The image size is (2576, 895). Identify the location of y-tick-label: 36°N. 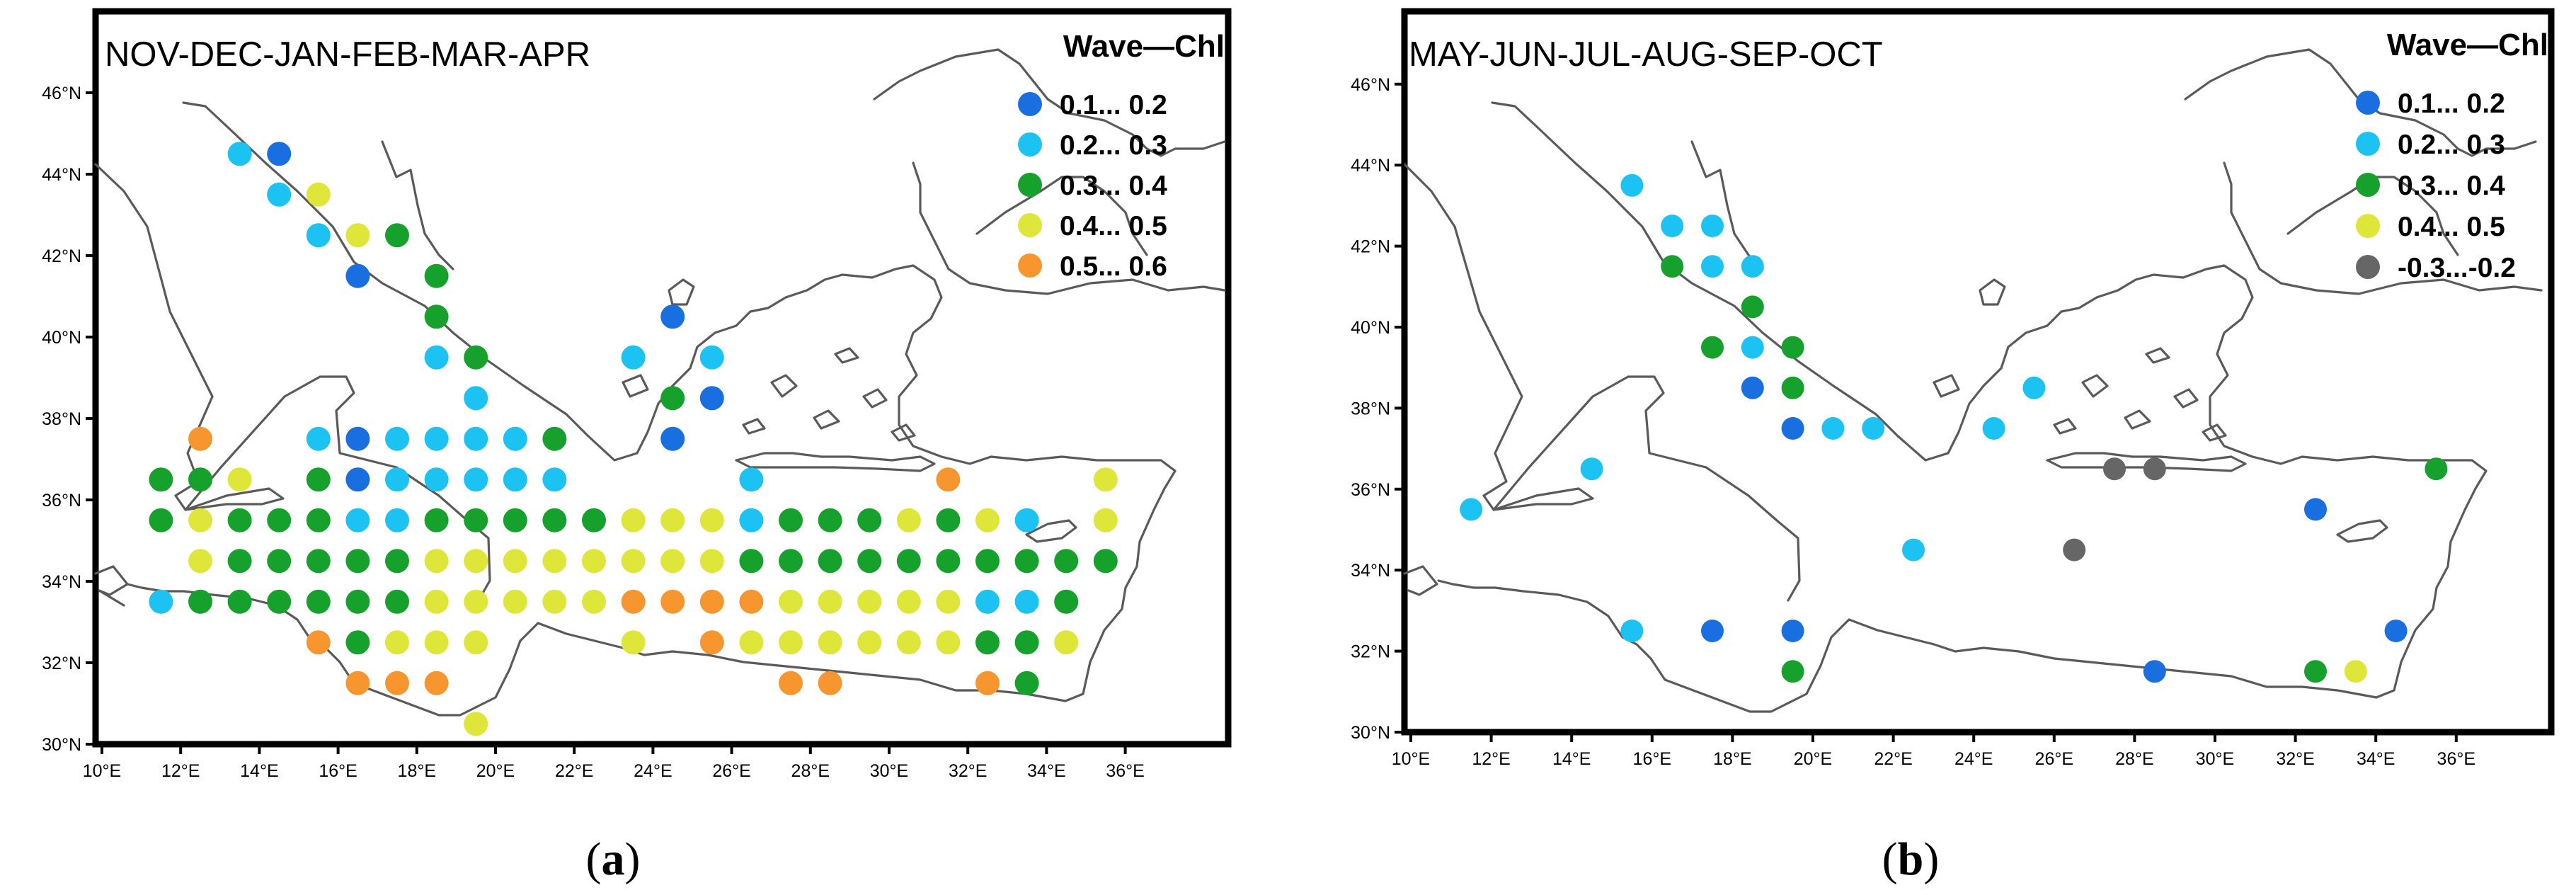
(1370, 490).